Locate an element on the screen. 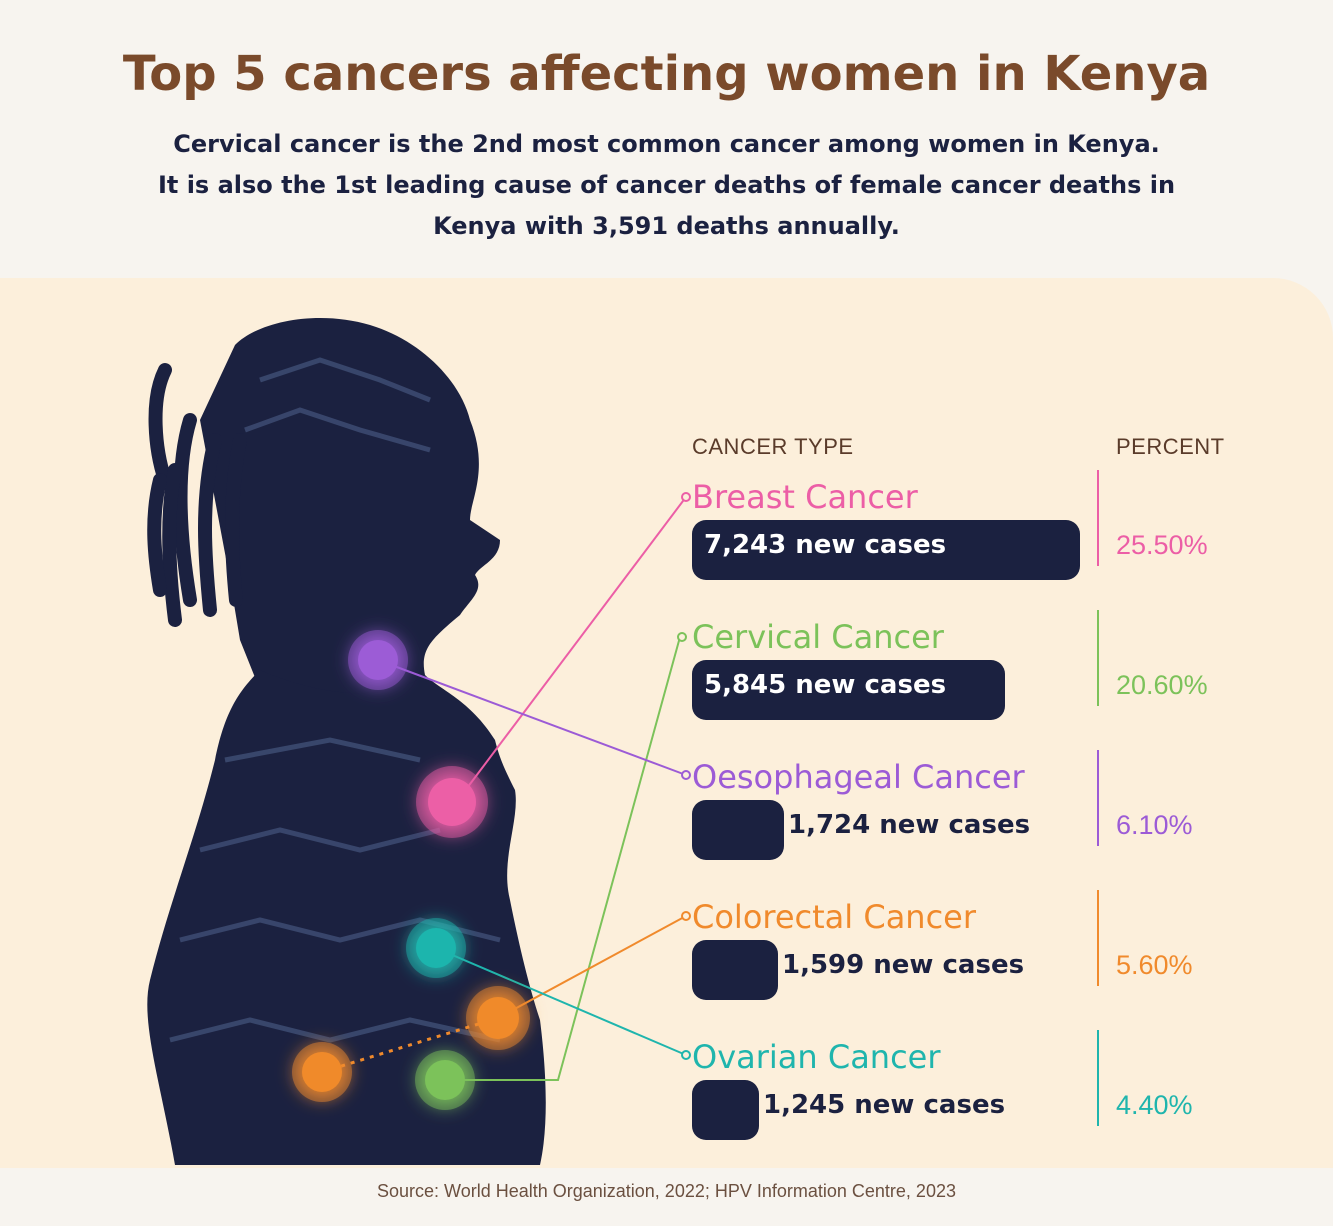 Image resolution: width=1333 pixels, height=1226 pixels. cancer-row-colorectal: Colorectal Cancer 1,599 new cases 5.60% is located at coordinates (666, 954).